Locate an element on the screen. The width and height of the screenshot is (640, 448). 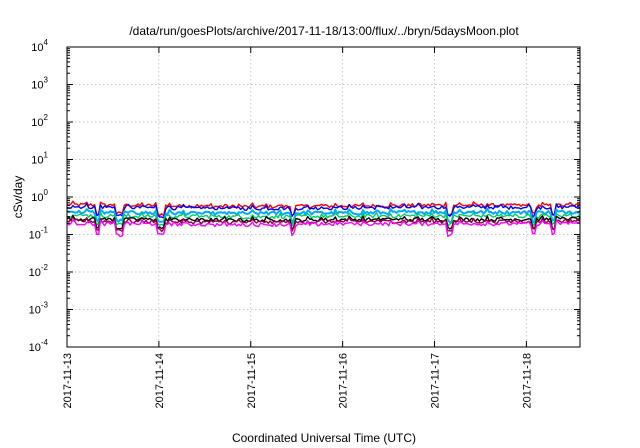
y-tick-label: 10² is located at coordinates (39, 121).